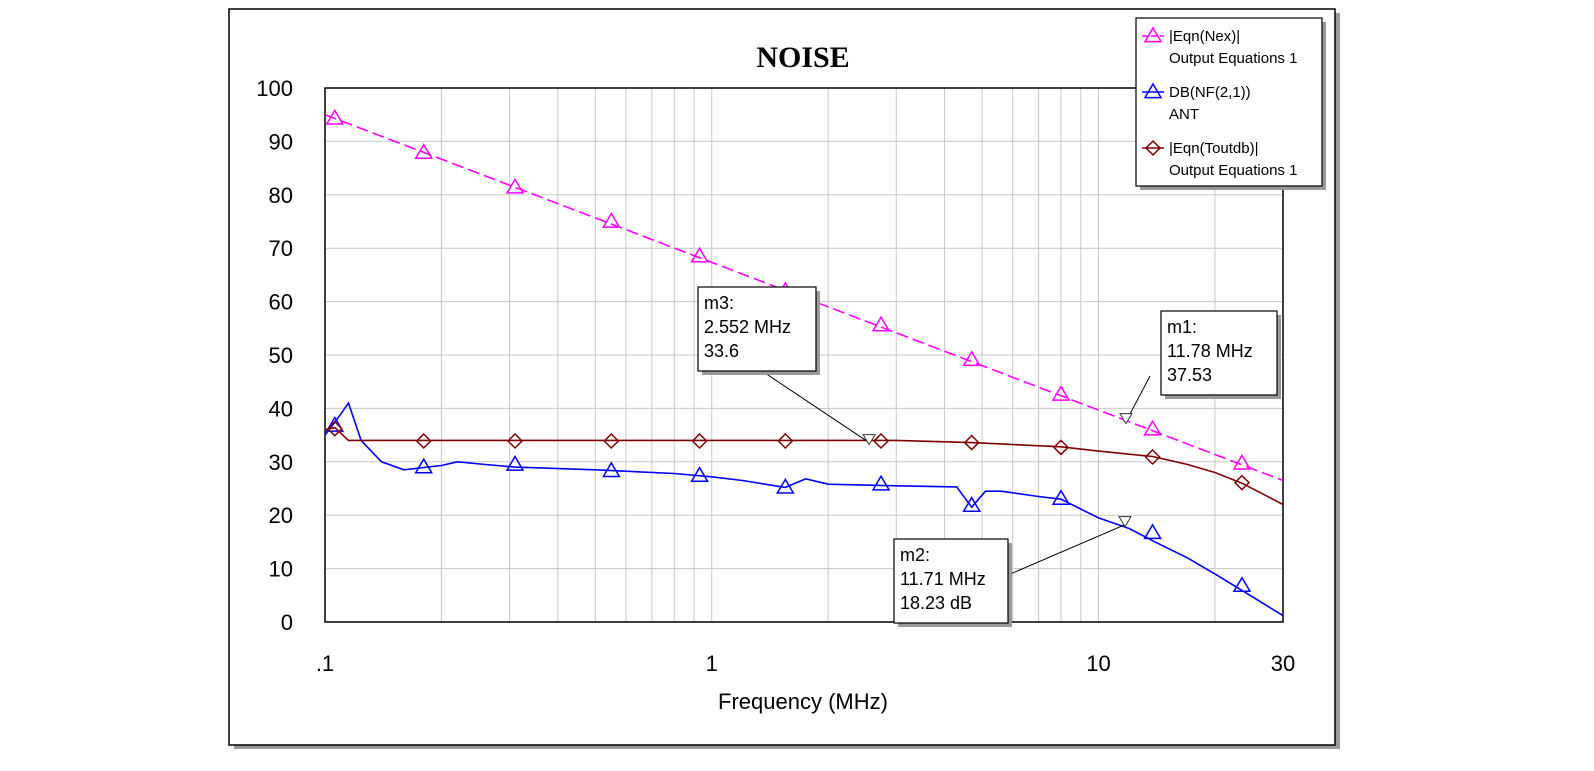 The image size is (1594, 771). I want to click on x-tick-label: 1, so click(712, 663).